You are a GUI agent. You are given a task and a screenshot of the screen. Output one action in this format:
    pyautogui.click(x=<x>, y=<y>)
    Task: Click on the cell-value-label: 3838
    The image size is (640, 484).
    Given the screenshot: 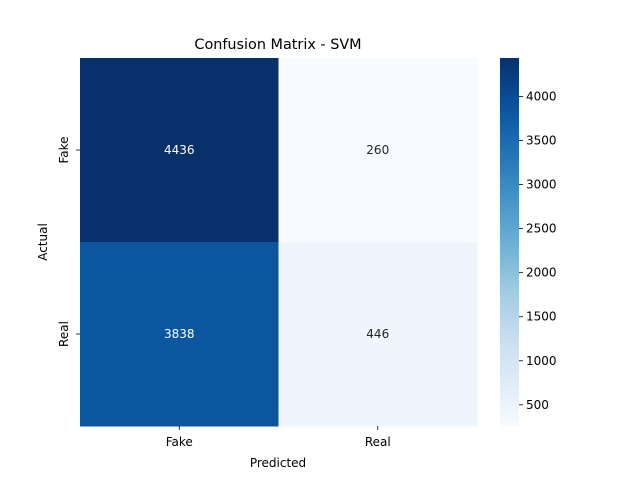 What is the action you would take?
    pyautogui.click(x=179, y=334)
    